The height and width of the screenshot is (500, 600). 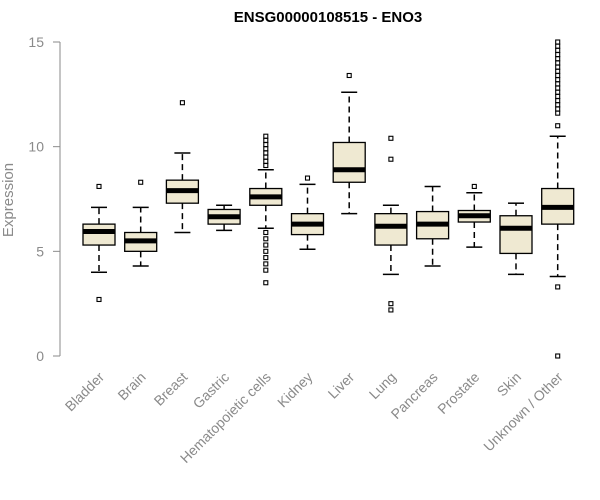 I want to click on box-gastric, so click(x=224, y=218).